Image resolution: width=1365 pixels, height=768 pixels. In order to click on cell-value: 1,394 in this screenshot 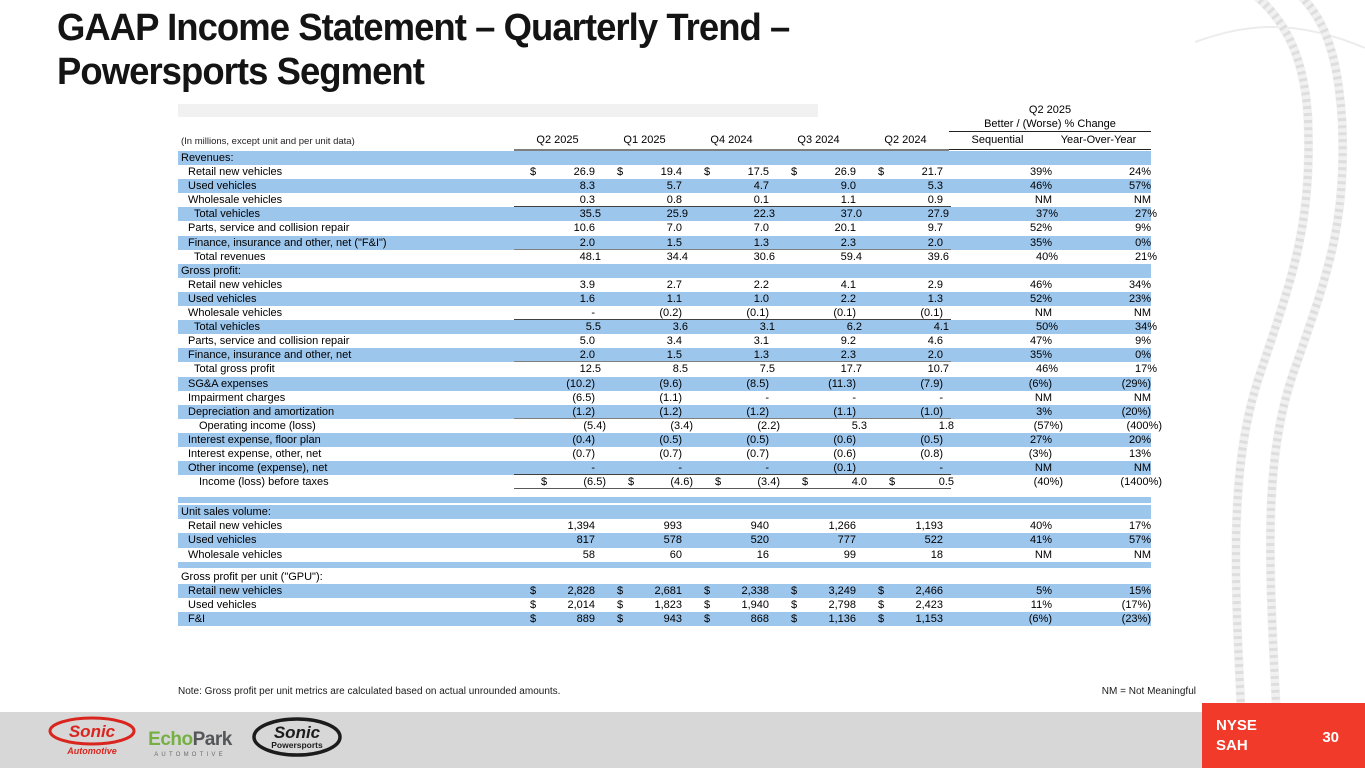, I will do `click(581, 526)`.